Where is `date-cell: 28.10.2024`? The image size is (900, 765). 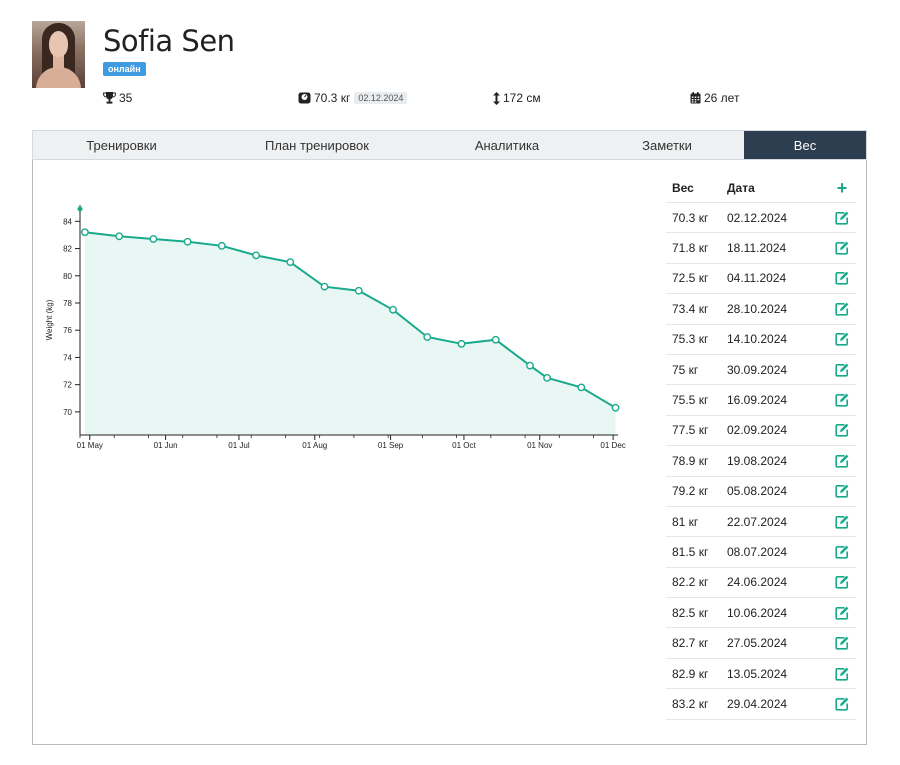
date-cell: 28.10.2024 is located at coordinates (757, 308).